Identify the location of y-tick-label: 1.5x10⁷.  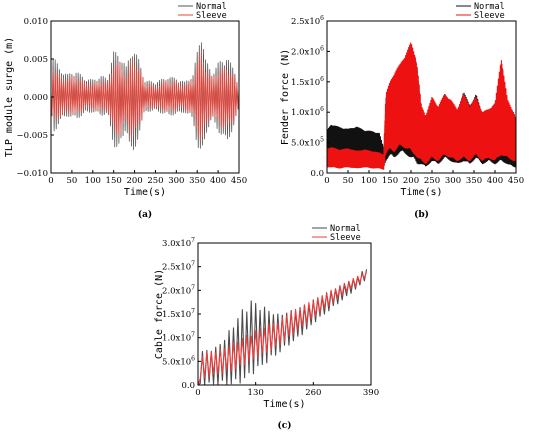
(178, 314).